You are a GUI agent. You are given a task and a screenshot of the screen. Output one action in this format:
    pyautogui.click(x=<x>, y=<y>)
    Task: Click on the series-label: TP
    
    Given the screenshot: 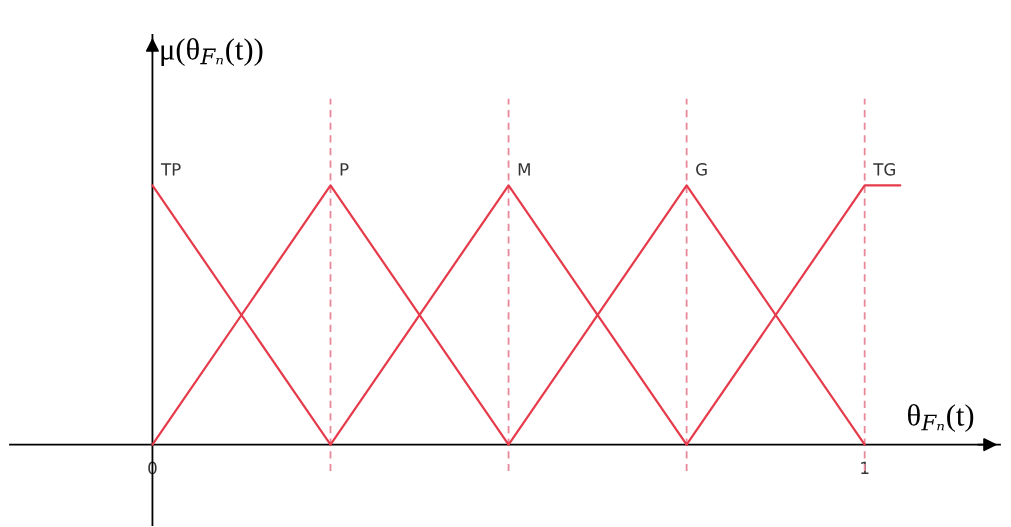 What is the action you would take?
    pyautogui.click(x=170, y=169)
    